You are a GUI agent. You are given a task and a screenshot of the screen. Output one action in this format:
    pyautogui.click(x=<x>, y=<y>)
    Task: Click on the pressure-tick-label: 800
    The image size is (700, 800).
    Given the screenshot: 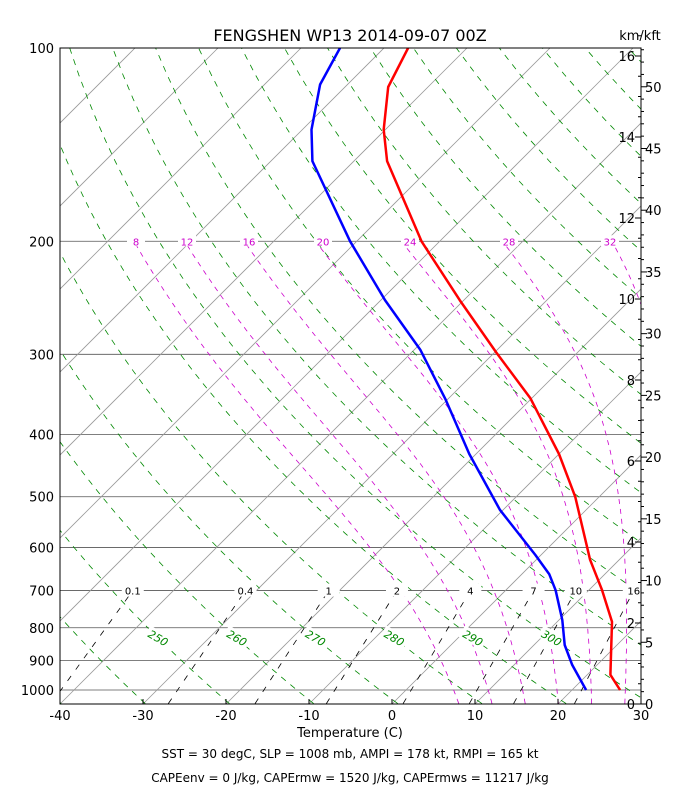 What is the action you would take?
    pyautogui.click(x=41, y=629)
    